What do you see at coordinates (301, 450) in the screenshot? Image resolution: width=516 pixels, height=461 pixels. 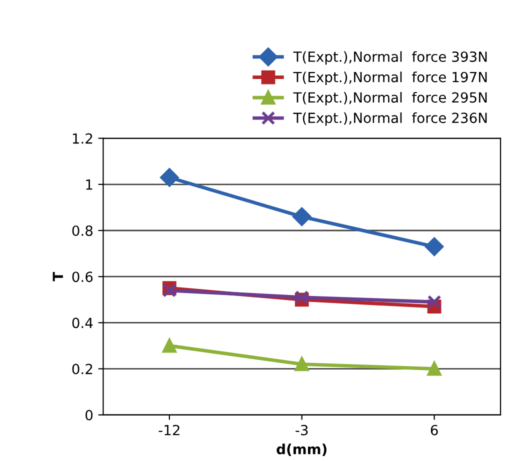 I see `x-axis-title: d(mm)` at bounding box center [301, 450].